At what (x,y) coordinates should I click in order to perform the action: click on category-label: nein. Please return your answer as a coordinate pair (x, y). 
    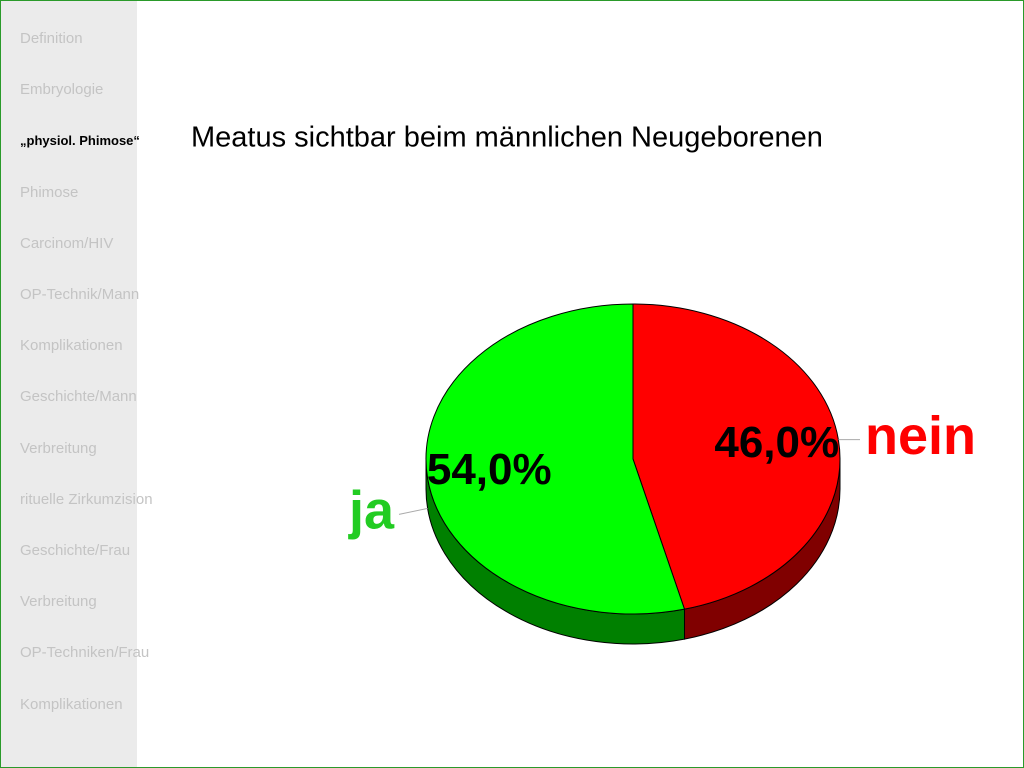
    Looking at the image, I should click on (920, 436).